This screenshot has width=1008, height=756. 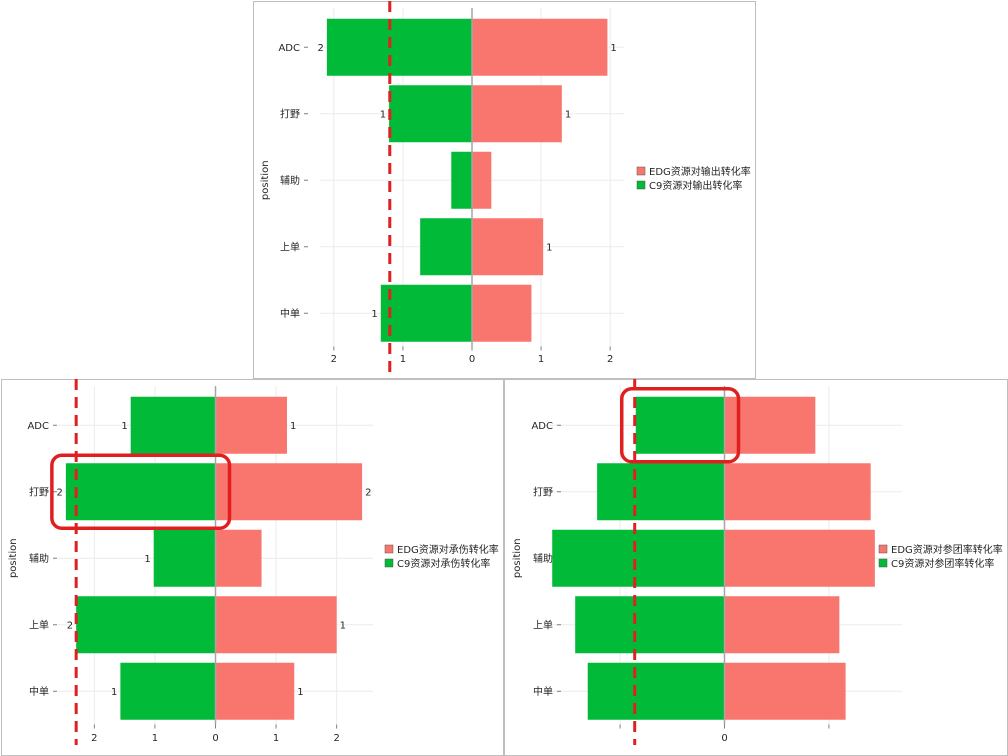 I want to click on legend-label: C9资源对承伤转化率, so click(x=443, y=563).